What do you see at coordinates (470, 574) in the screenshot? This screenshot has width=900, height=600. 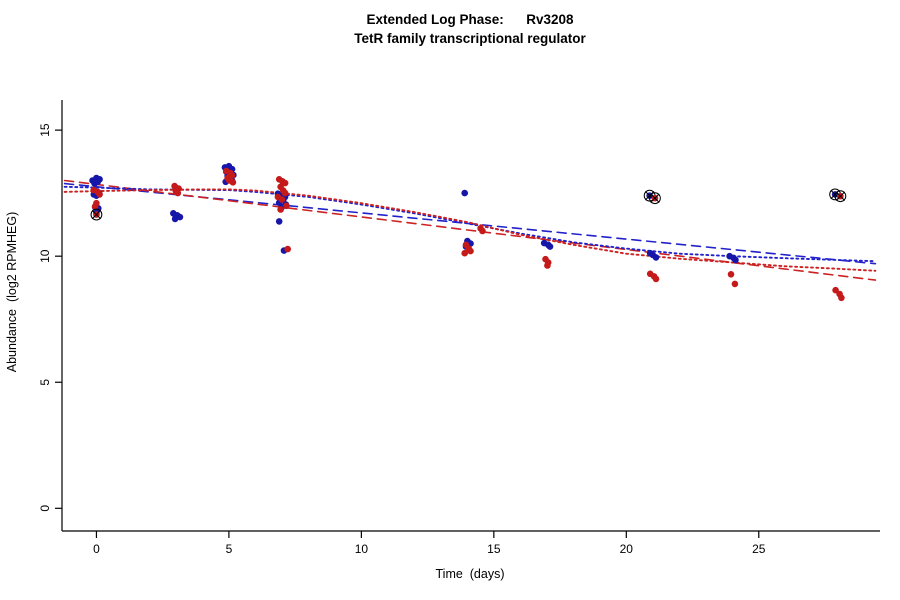 I see `x-axis-label: Time (days)` at bounding box center [470, 574].